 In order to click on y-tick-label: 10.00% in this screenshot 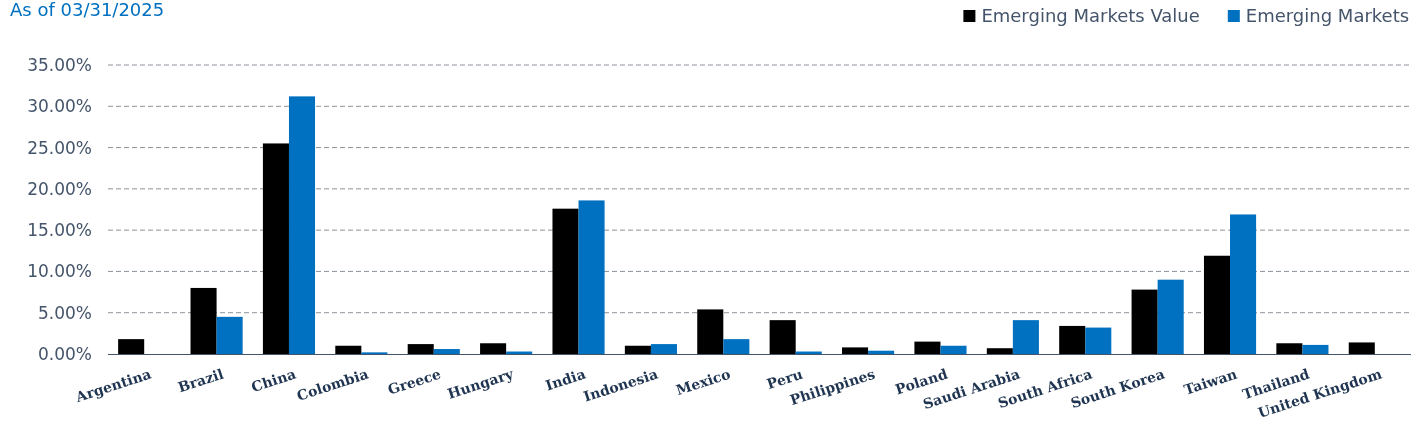, I will do `click(59, 271)`.